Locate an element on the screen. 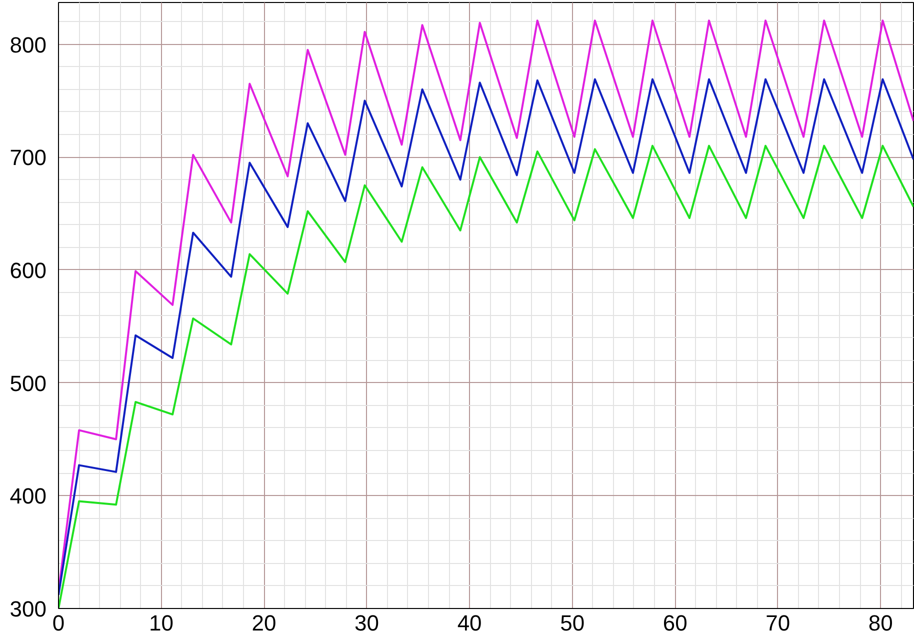  x-tick-label: 40 is located at coordinates (469, 623).